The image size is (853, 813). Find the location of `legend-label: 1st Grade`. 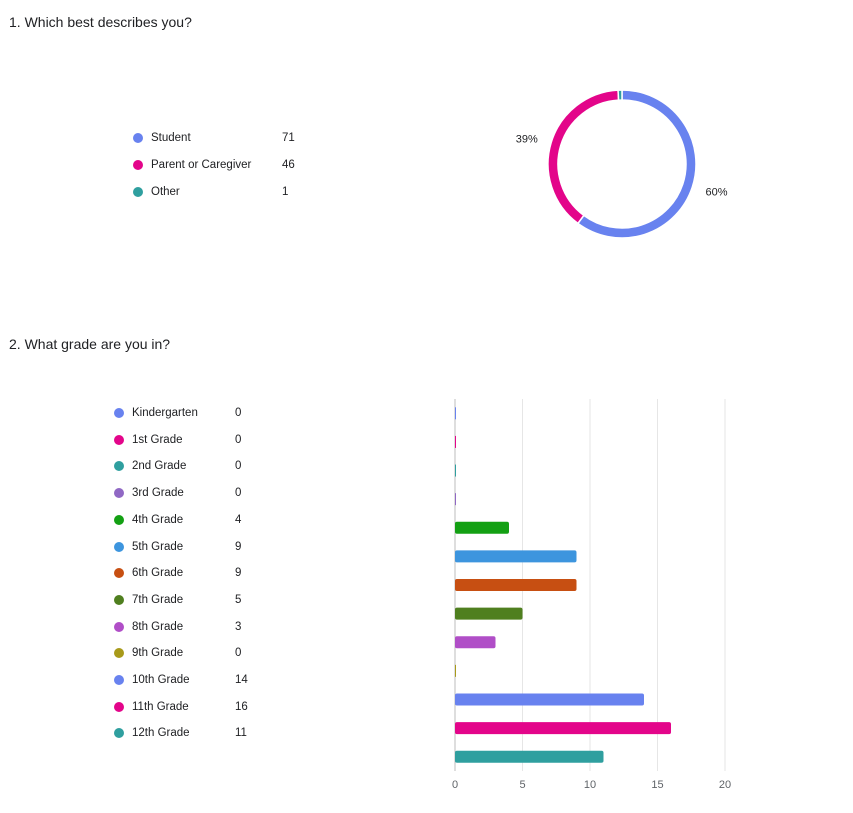

legend-label: 1st Grade is located at coordinates (157, 439).